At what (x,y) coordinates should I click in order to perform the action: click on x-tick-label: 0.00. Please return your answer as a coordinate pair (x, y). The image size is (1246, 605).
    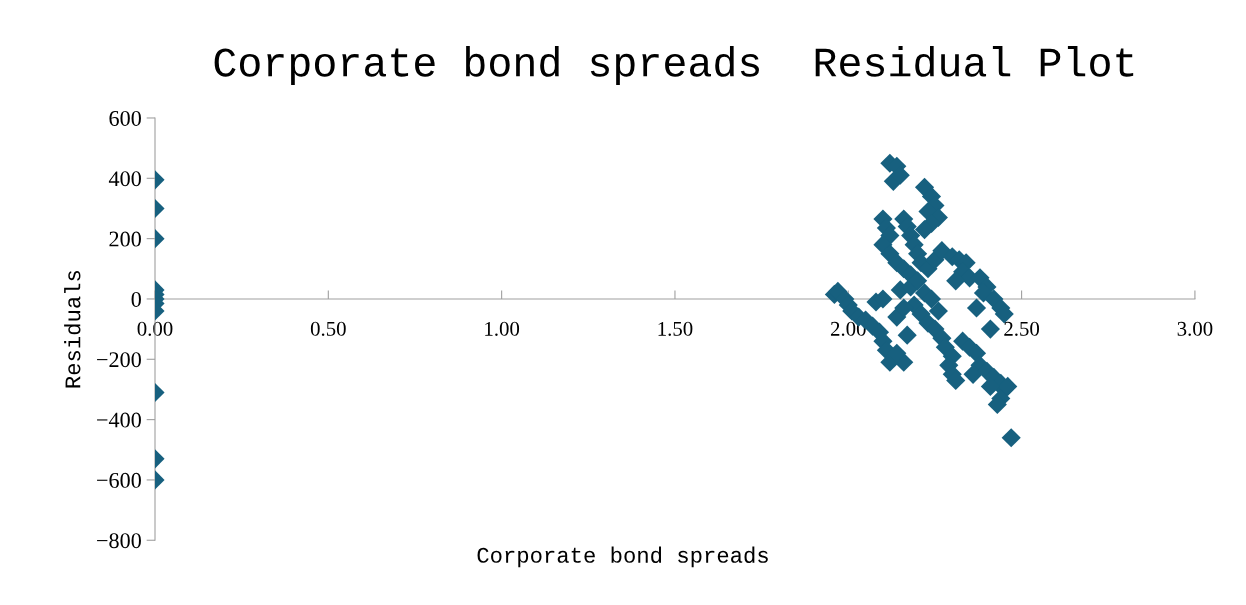
    Looking at the image, I should click on (155, 328).